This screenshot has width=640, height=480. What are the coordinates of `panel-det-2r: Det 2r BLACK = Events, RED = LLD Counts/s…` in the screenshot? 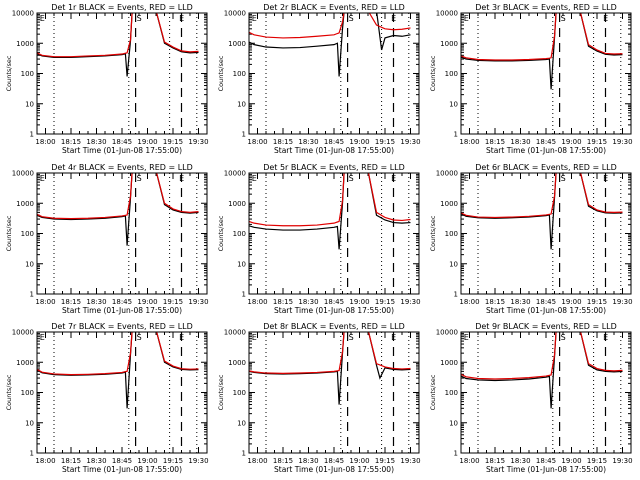 It's located at (319, 79).